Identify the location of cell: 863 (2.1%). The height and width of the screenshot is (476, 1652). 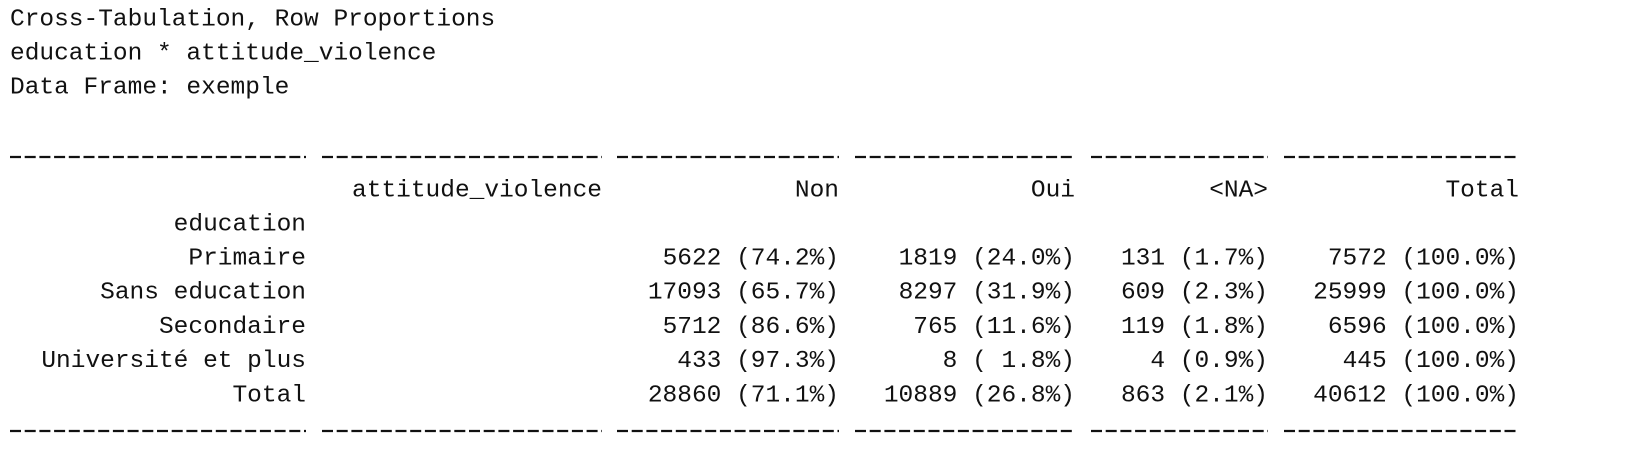
(1194, 395).